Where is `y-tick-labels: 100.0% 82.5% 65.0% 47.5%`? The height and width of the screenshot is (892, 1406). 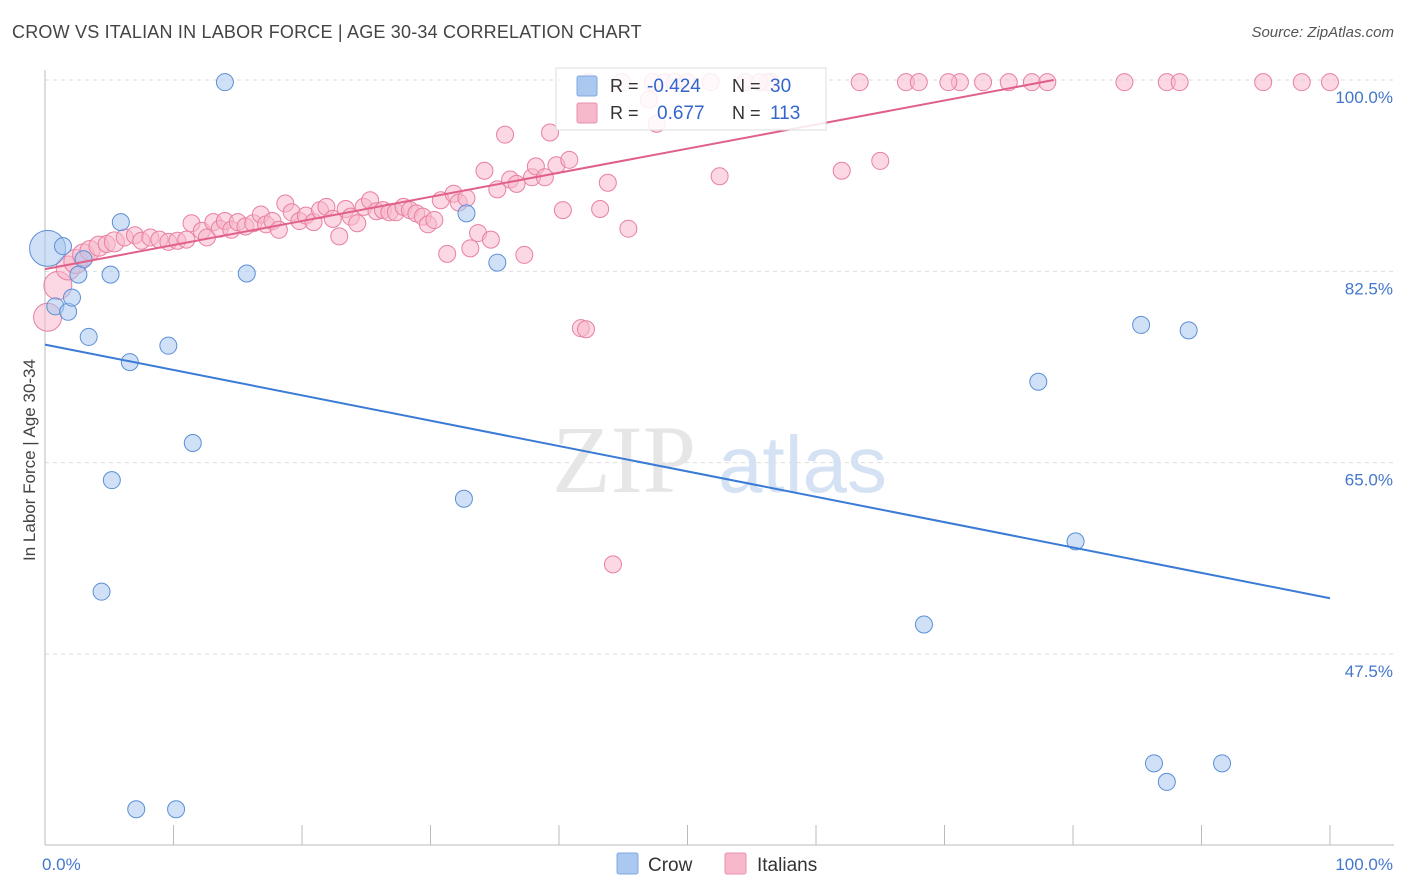 y-tick-labels: 100.0% 82.5% 65.0% 47.5% is located at coordinates (1364, 384).